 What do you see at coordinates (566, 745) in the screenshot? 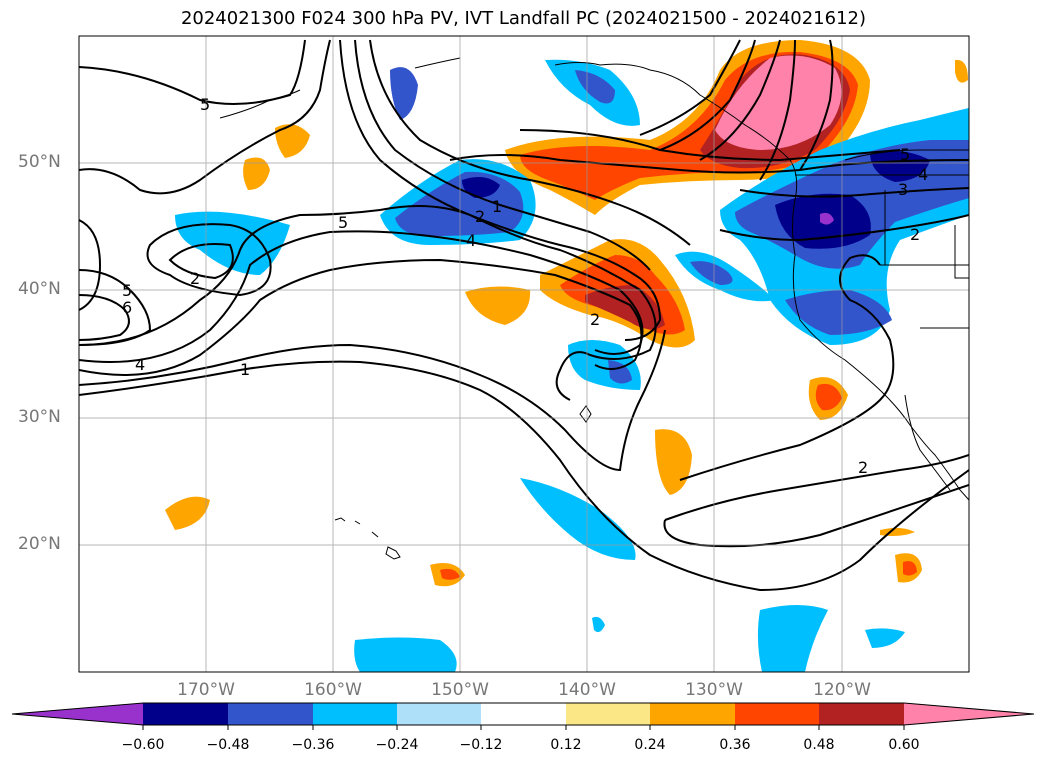
I see `colorbar-tick-label: 0.12` at bounding box center [566, 745].